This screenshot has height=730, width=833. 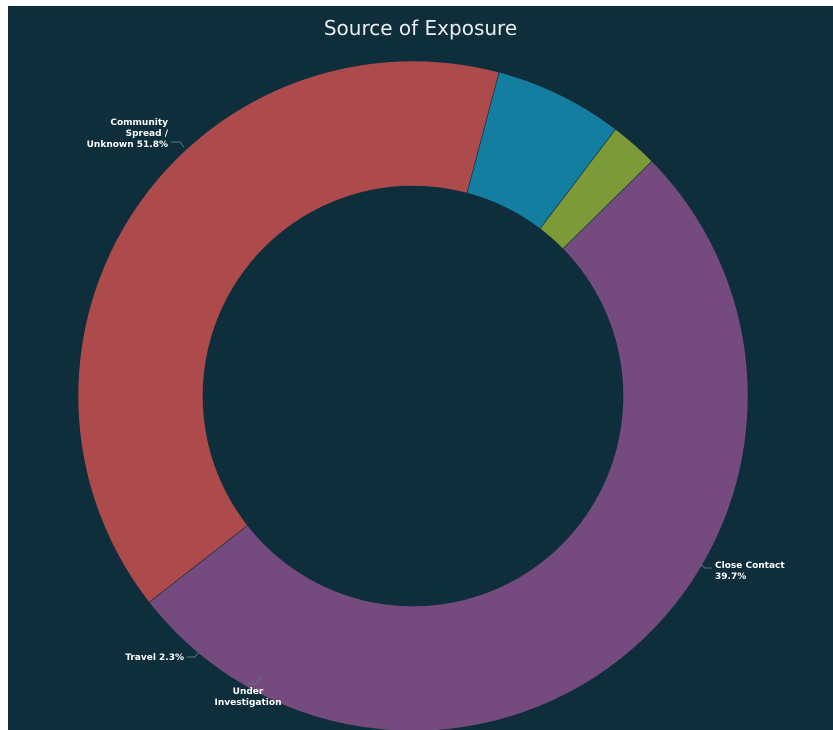 What do you see at coordinates (730, 577) in the screenshot?
I see `data-label: 39.7%` at bounding box center [730, 577].